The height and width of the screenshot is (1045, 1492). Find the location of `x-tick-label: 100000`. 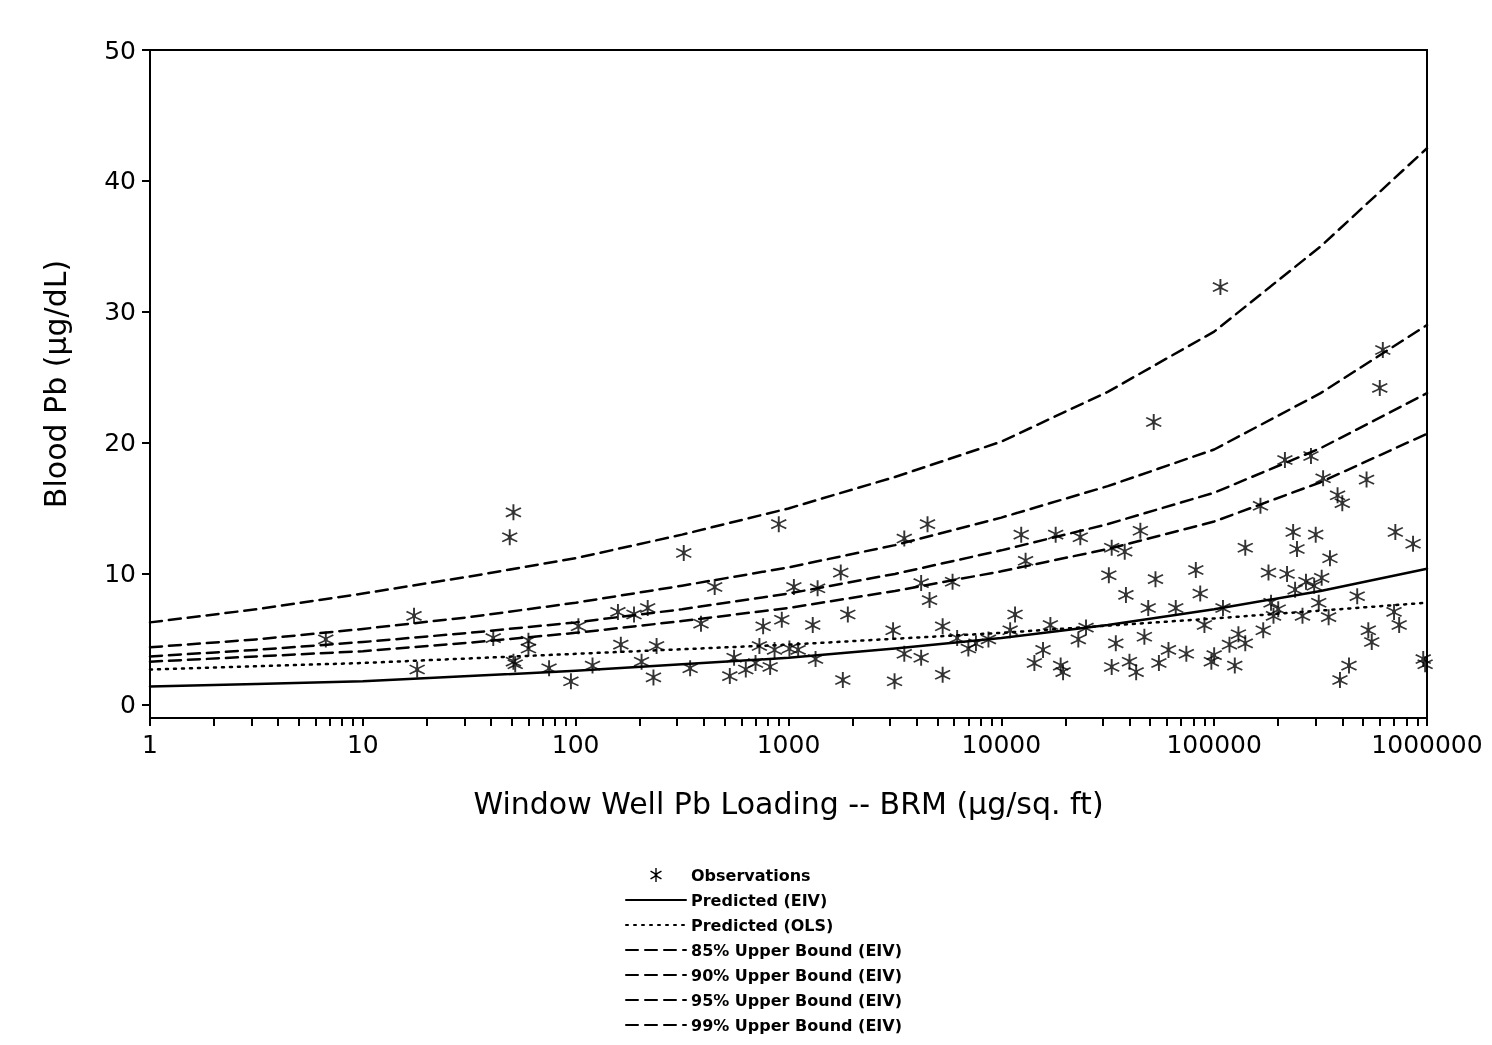

x-tick-label: 100000 is located at coordinates (1214, 744).